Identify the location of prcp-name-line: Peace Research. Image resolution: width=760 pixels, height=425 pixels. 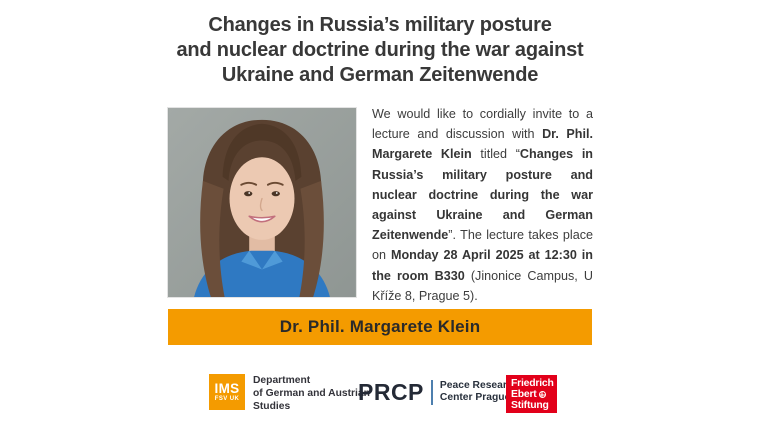
(479, 385).